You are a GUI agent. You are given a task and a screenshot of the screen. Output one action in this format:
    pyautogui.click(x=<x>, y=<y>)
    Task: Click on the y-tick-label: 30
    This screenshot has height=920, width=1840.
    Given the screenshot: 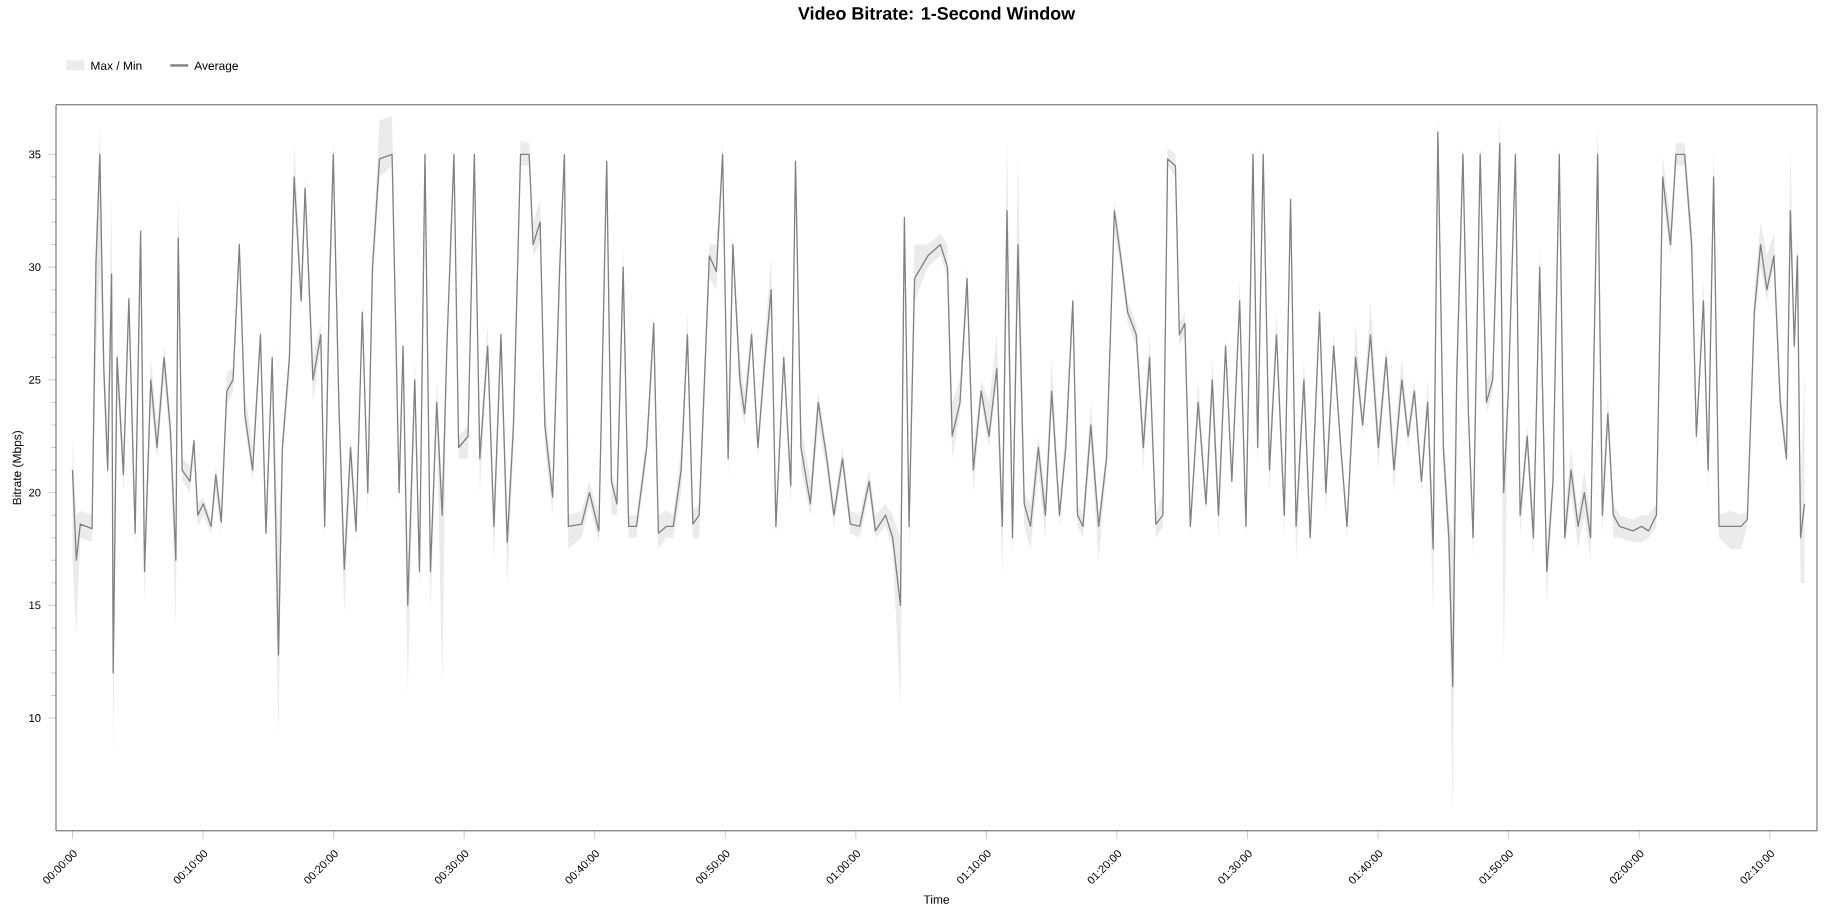 What is the action you would take?
    pyautogui.click(x=34, y=267)
    